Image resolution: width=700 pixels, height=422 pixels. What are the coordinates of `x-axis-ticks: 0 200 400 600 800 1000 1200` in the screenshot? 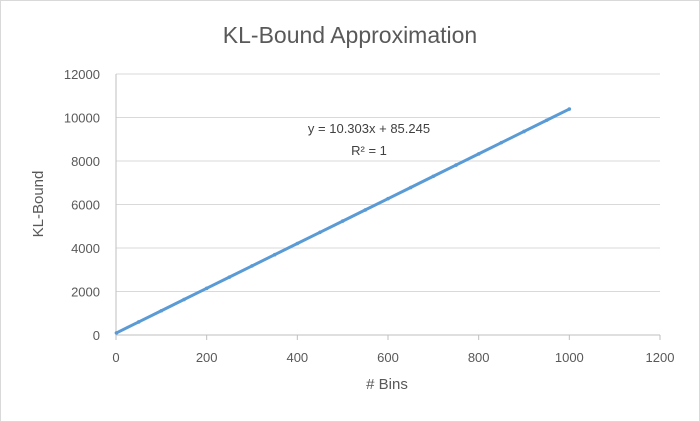 It's located at (393, 350).